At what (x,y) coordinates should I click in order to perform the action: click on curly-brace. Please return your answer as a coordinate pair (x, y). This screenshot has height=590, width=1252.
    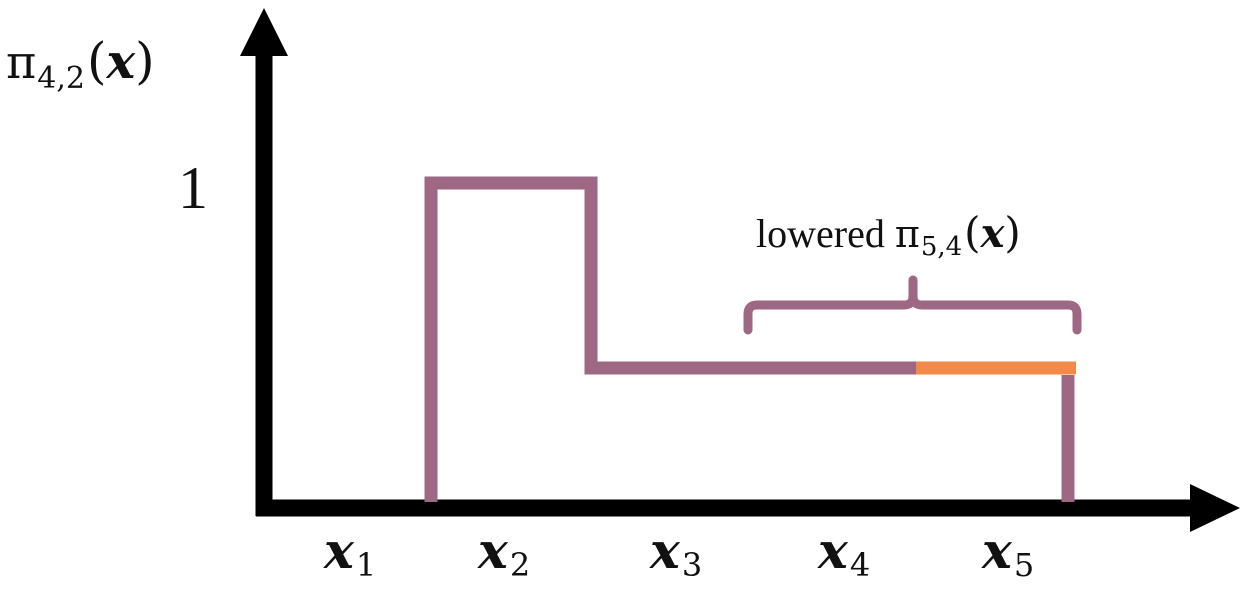
    Looking at the image, I should click on (912, 305).